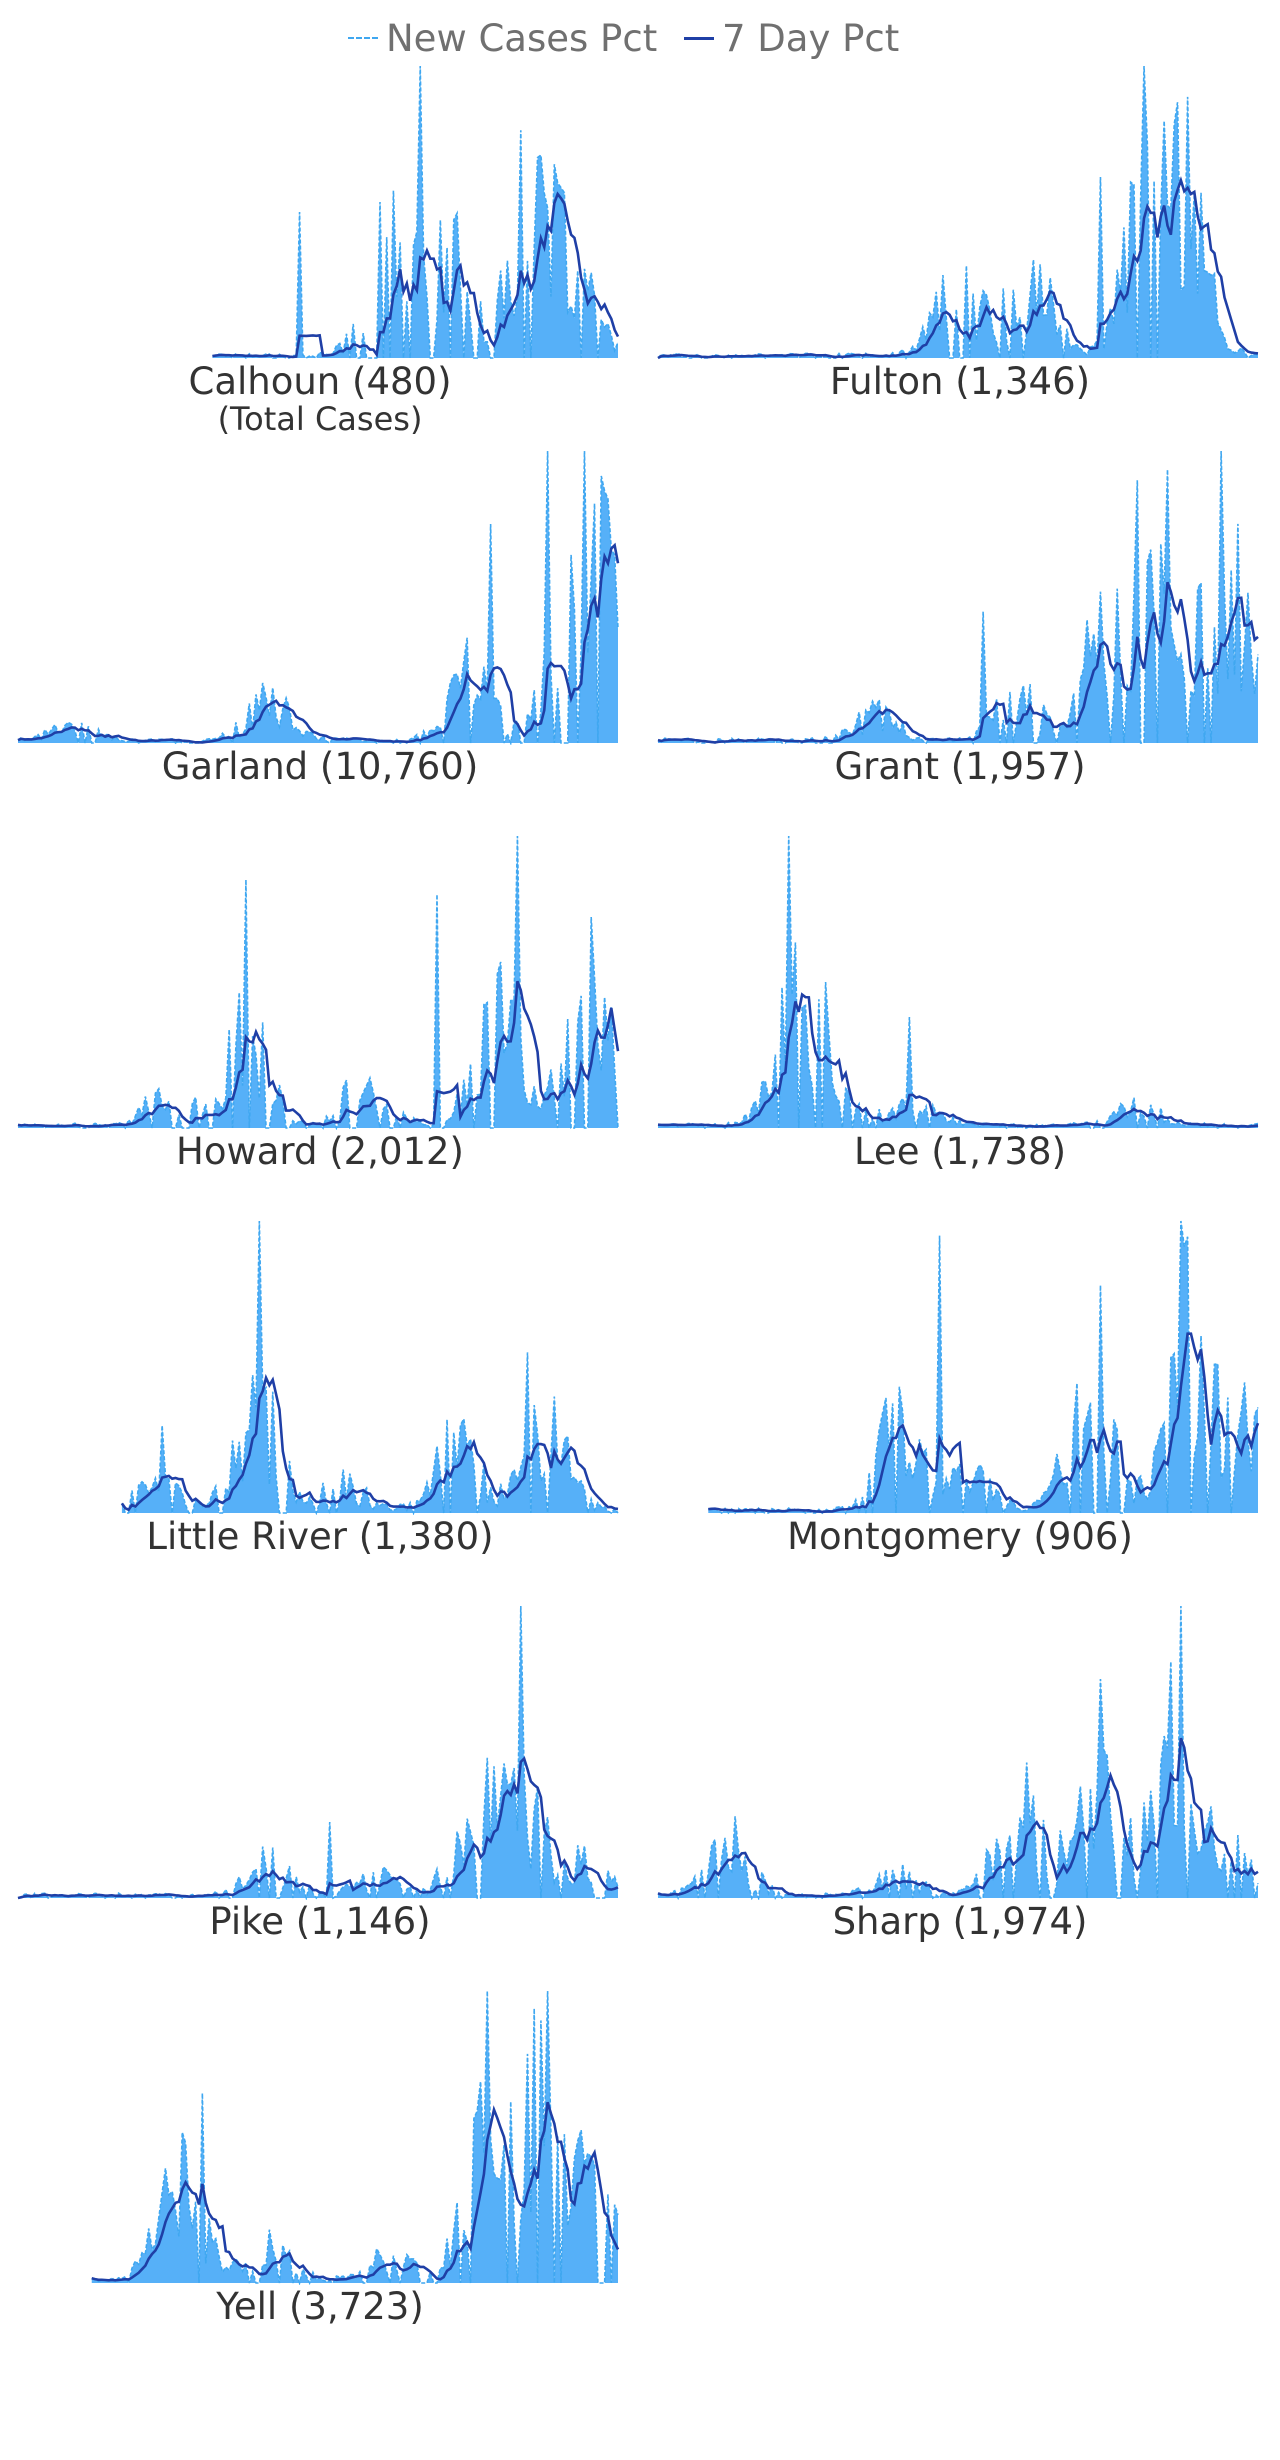 The height and width of the screenshot is (2460, 1280). I want to click on county-panel: Lee (1,738), so click(960, 1025).